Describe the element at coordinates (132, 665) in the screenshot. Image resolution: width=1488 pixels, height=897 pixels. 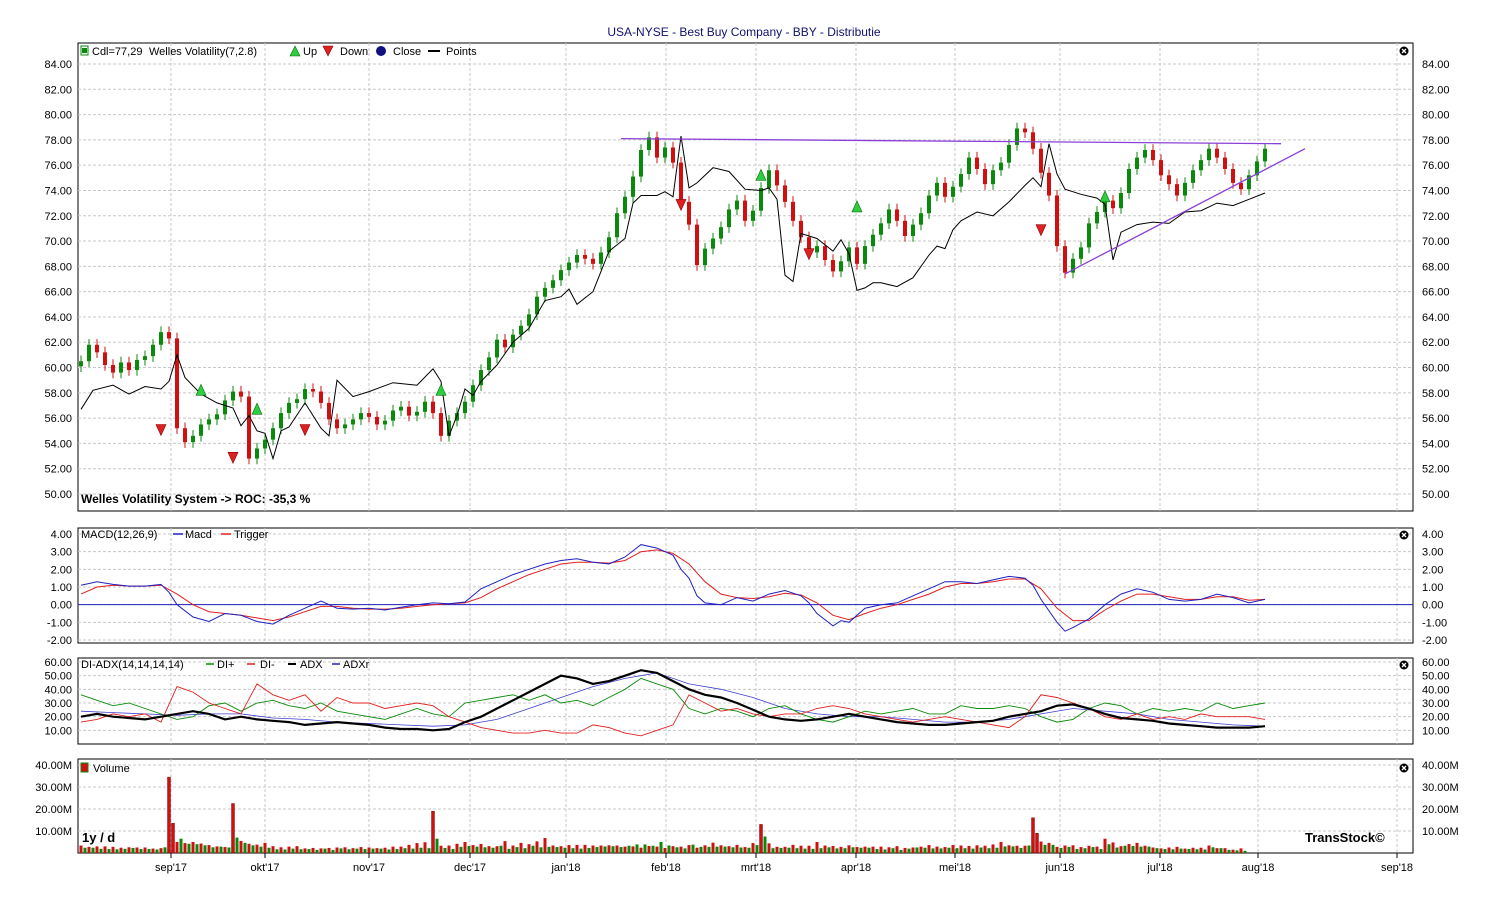
I see `adx-legend-name: DI-ADX(14,14,14,14)` at that location.